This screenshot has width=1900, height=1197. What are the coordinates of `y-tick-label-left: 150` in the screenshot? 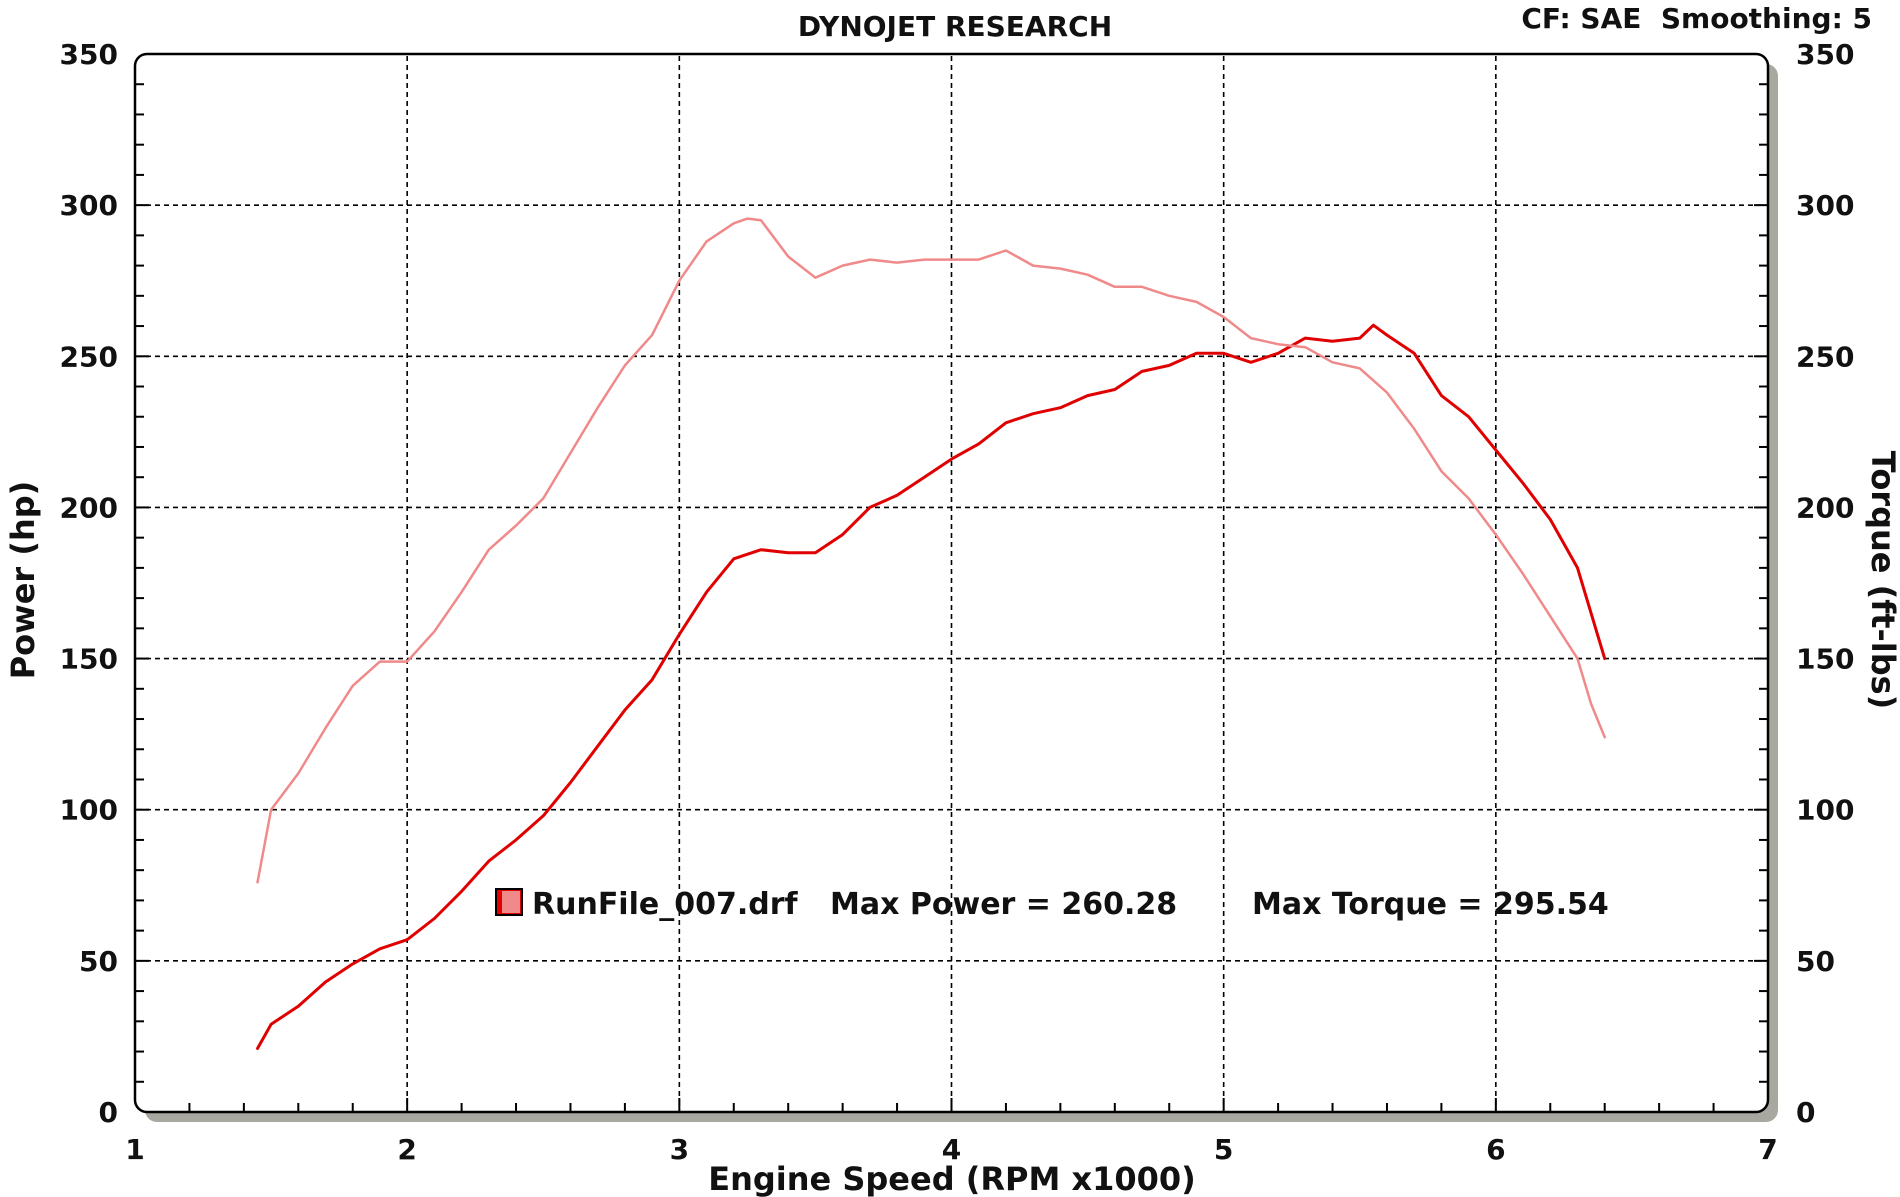 It's located at (89, 659).